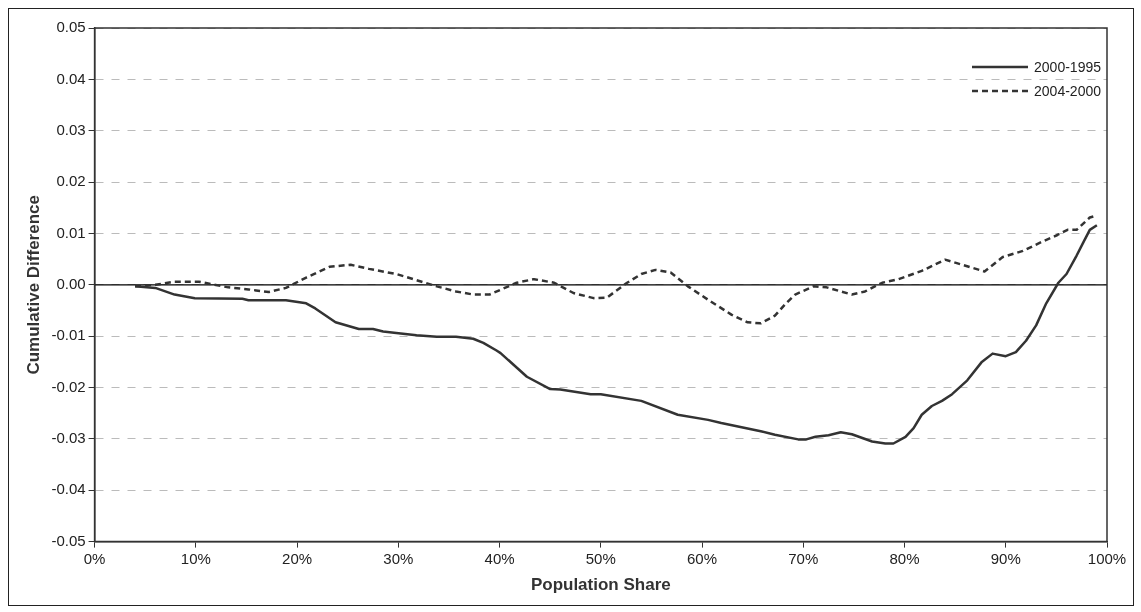 This screenshot has width=1141, height=612. What do you see at coordinates (71, 232) in the screenshot?
I see `y-tick-label: 0.01` at bounding box center [71, 232].